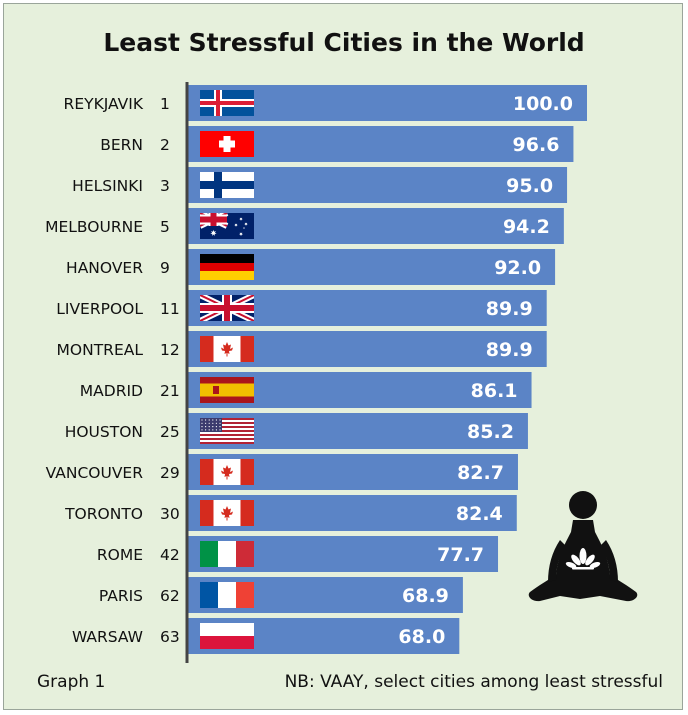  Describe the element at coordinates (460, 555) in the screenshot. I see `value-label-rome: 77.7` at that location.